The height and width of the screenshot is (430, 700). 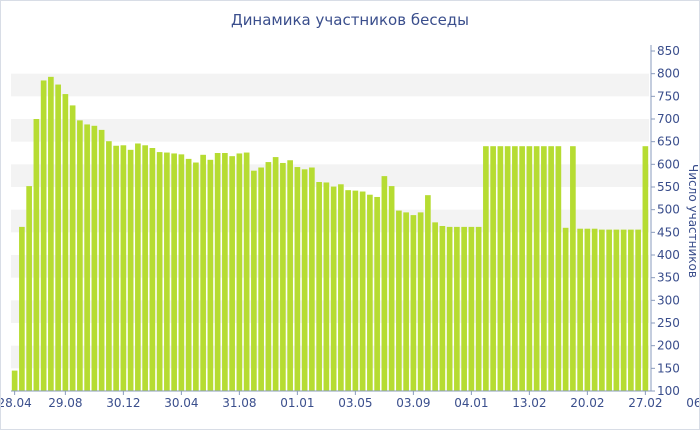 What do you see at coordinates (297, 403) in the screenshot?
I see `x-tick-label: 01.01` at bounding box center [297, 403].